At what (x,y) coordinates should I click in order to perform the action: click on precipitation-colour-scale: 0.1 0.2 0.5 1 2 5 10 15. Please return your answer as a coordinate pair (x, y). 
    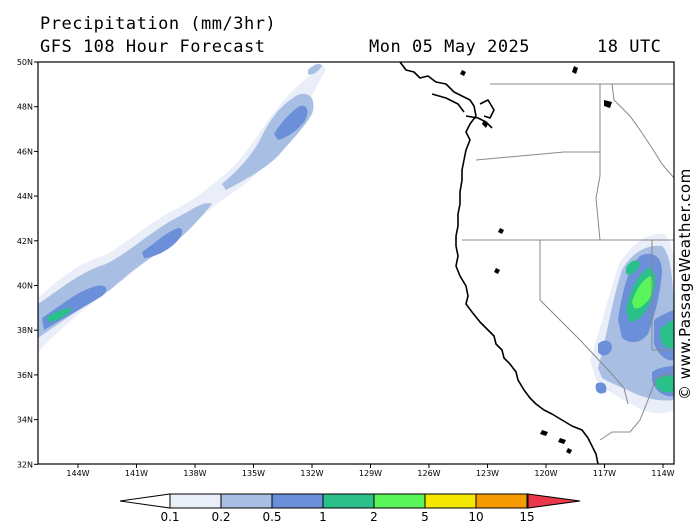
    Looking at the image, I should click on (350, 508).